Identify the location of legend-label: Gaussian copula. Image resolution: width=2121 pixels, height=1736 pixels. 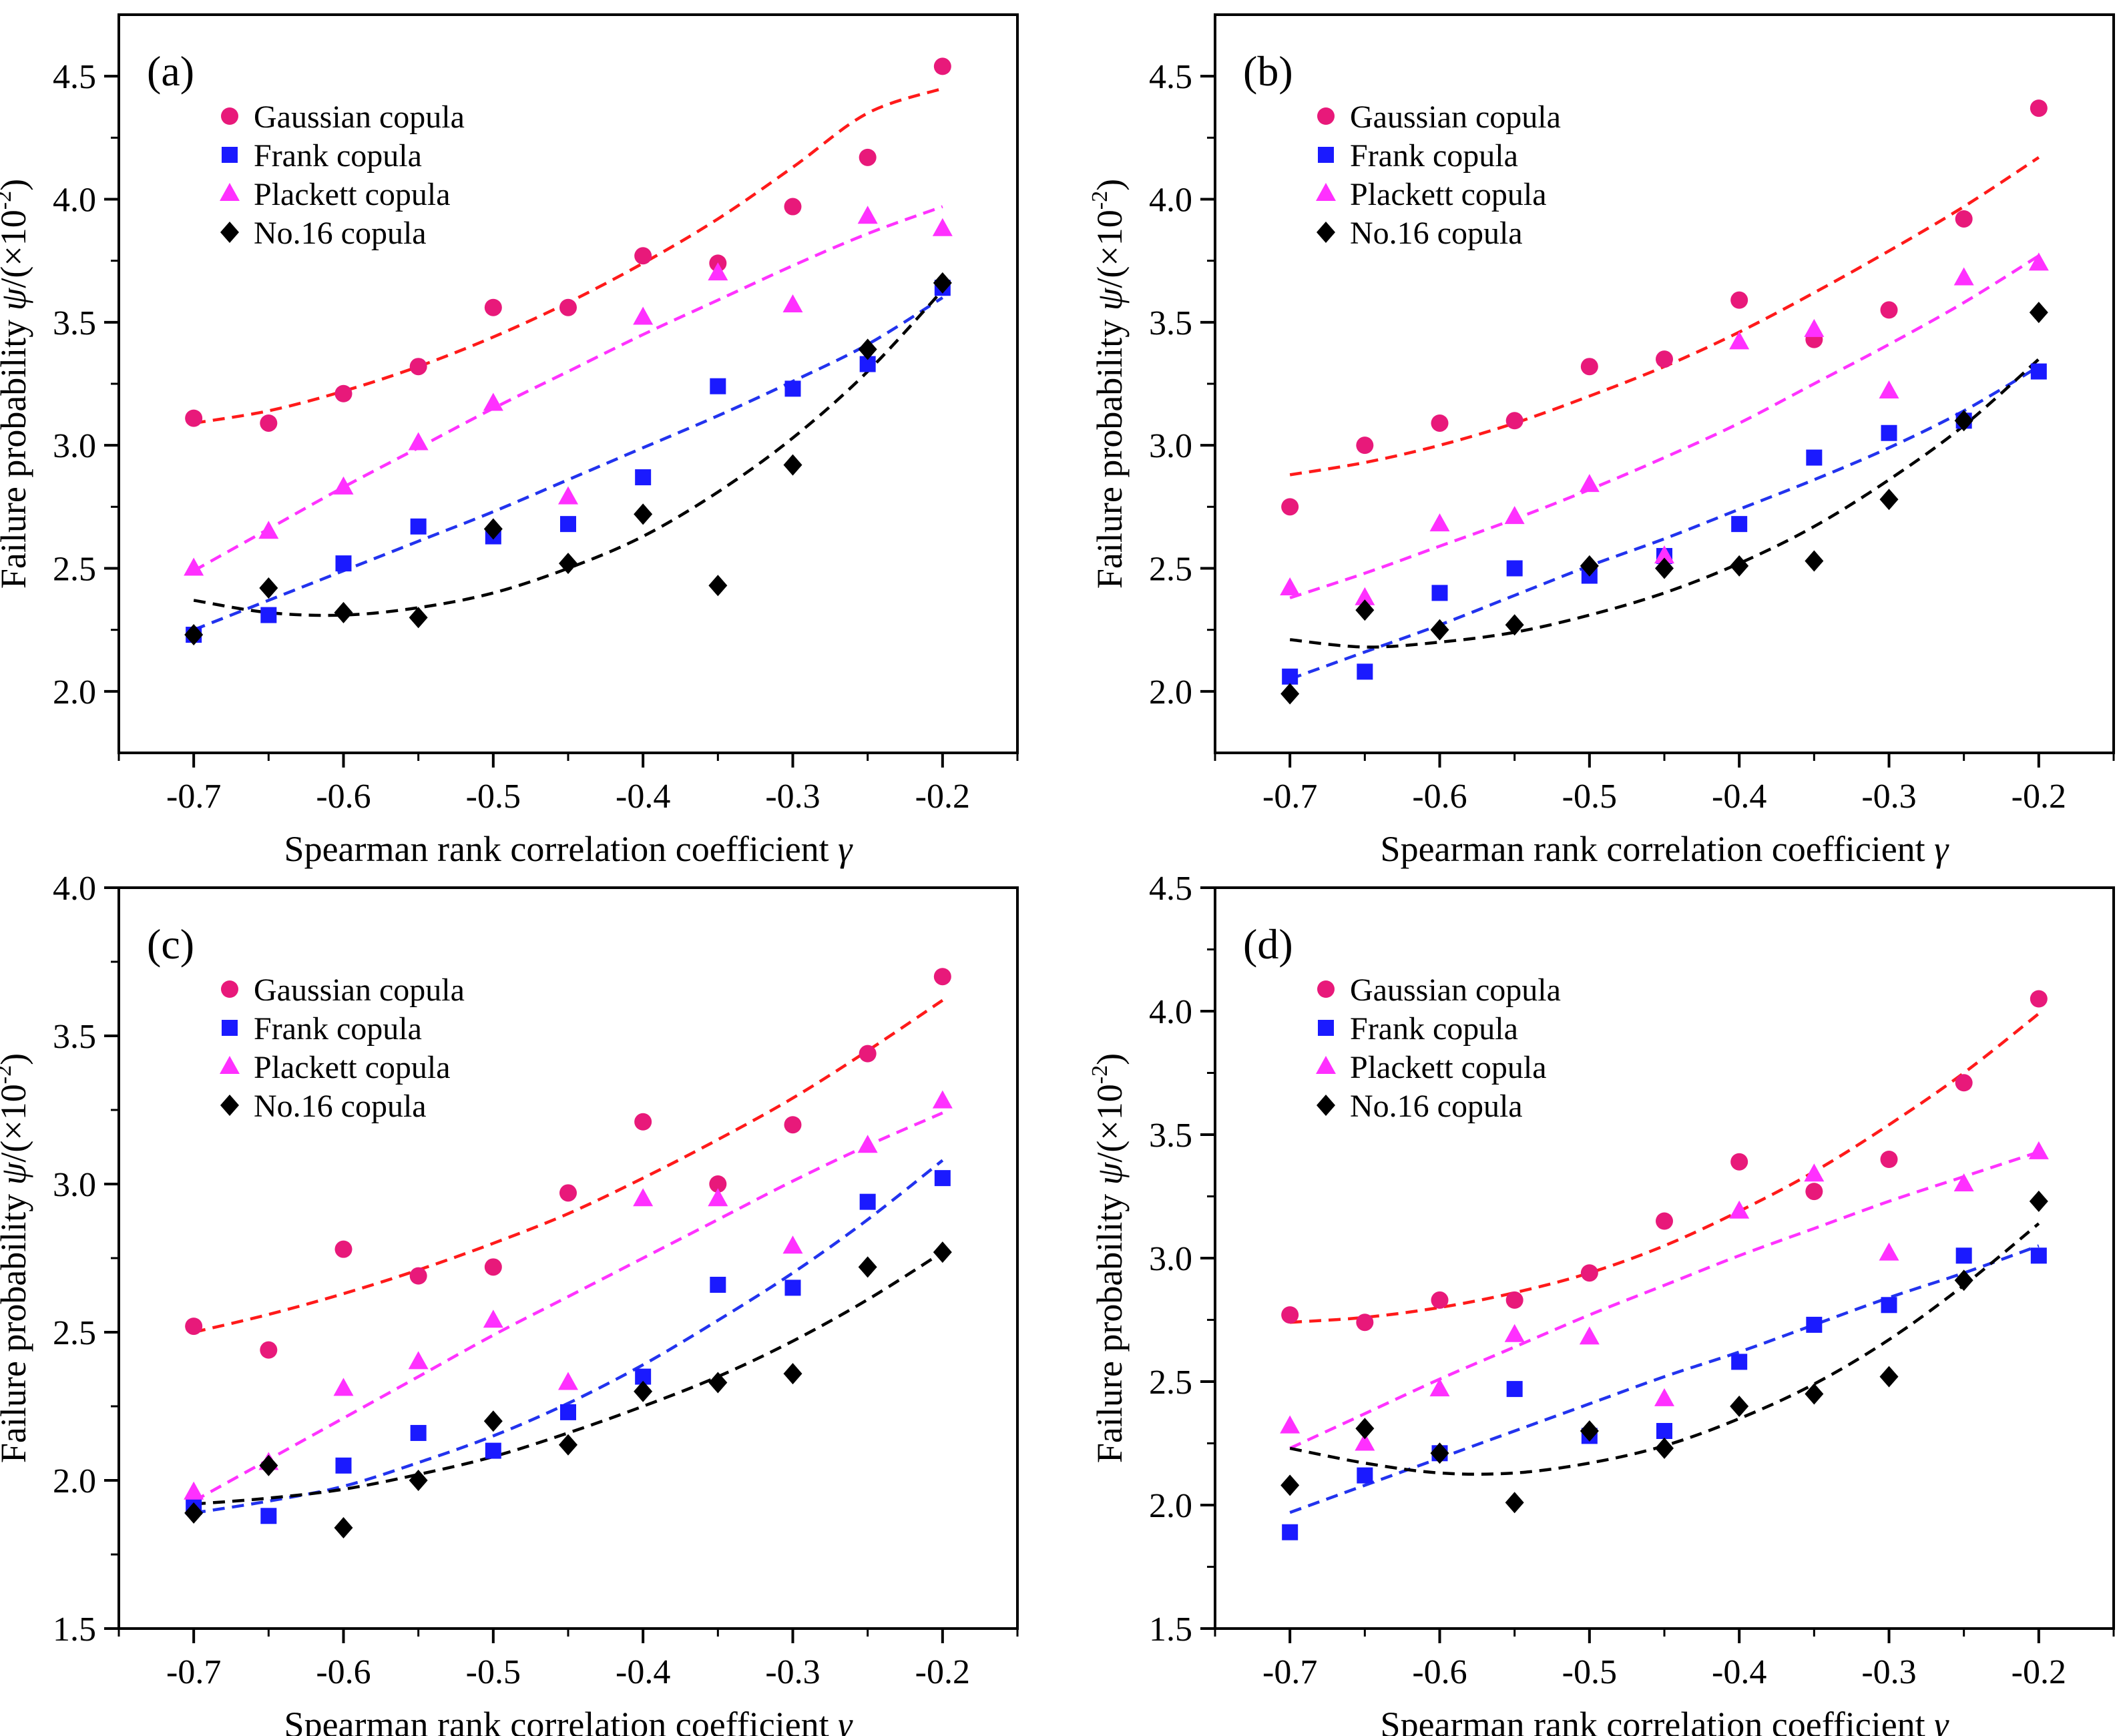
(360, 990).